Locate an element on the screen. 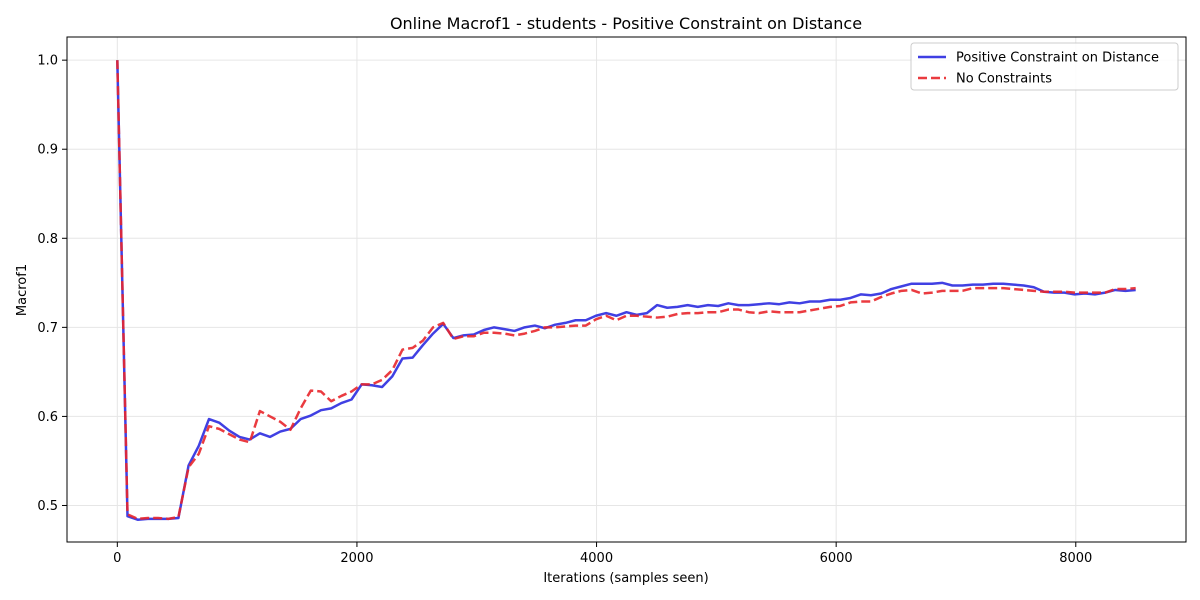  x-tick-label: 0 is located at coordinates (117, 558).